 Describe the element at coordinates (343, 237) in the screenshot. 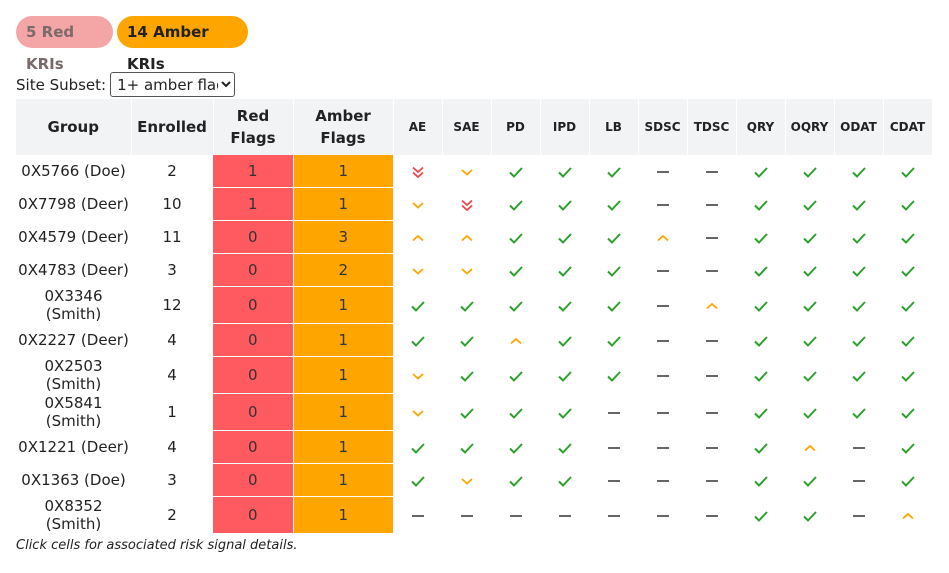

I see `amber-flags-cell: 3` at that location.